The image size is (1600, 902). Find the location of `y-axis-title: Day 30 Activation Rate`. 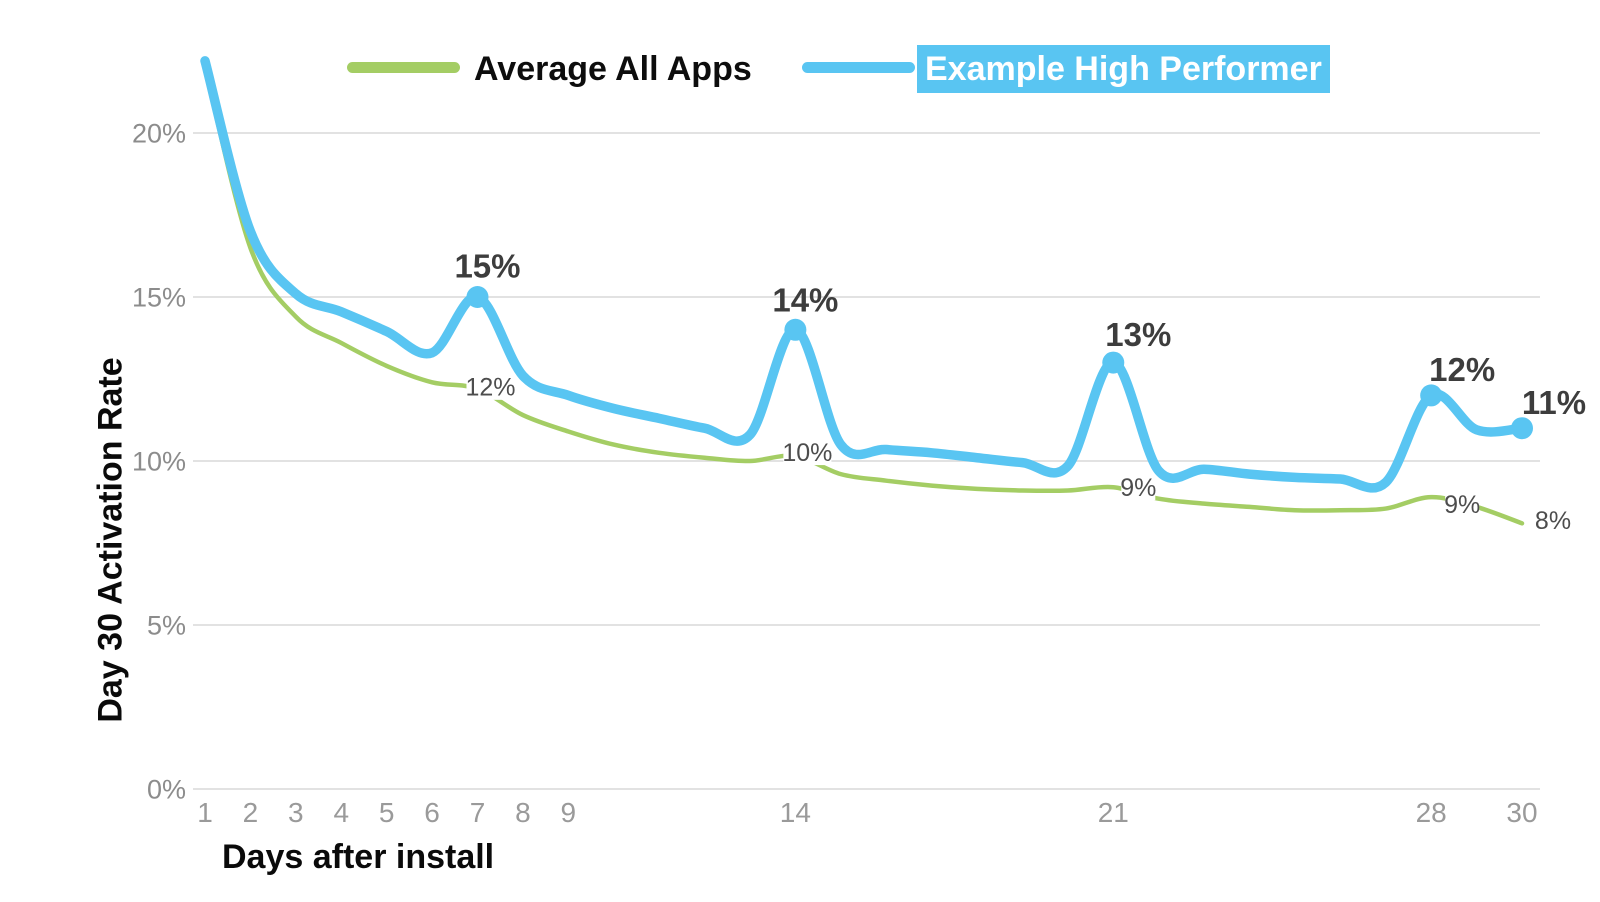

y-axis-title: Day 30 Activation Rate is located at coordinates (110, 540).